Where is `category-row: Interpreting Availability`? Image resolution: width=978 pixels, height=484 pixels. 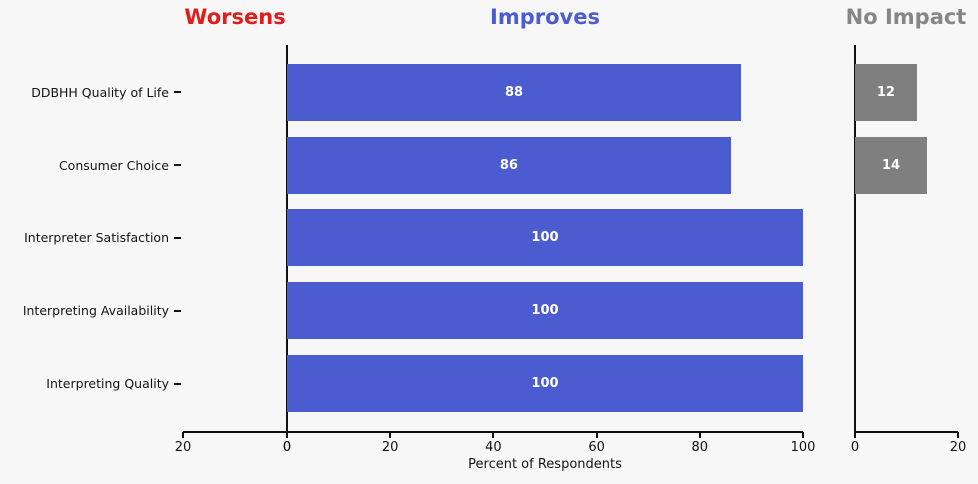
category-row: Interpreting Availability is located at coordinates (91, 310).